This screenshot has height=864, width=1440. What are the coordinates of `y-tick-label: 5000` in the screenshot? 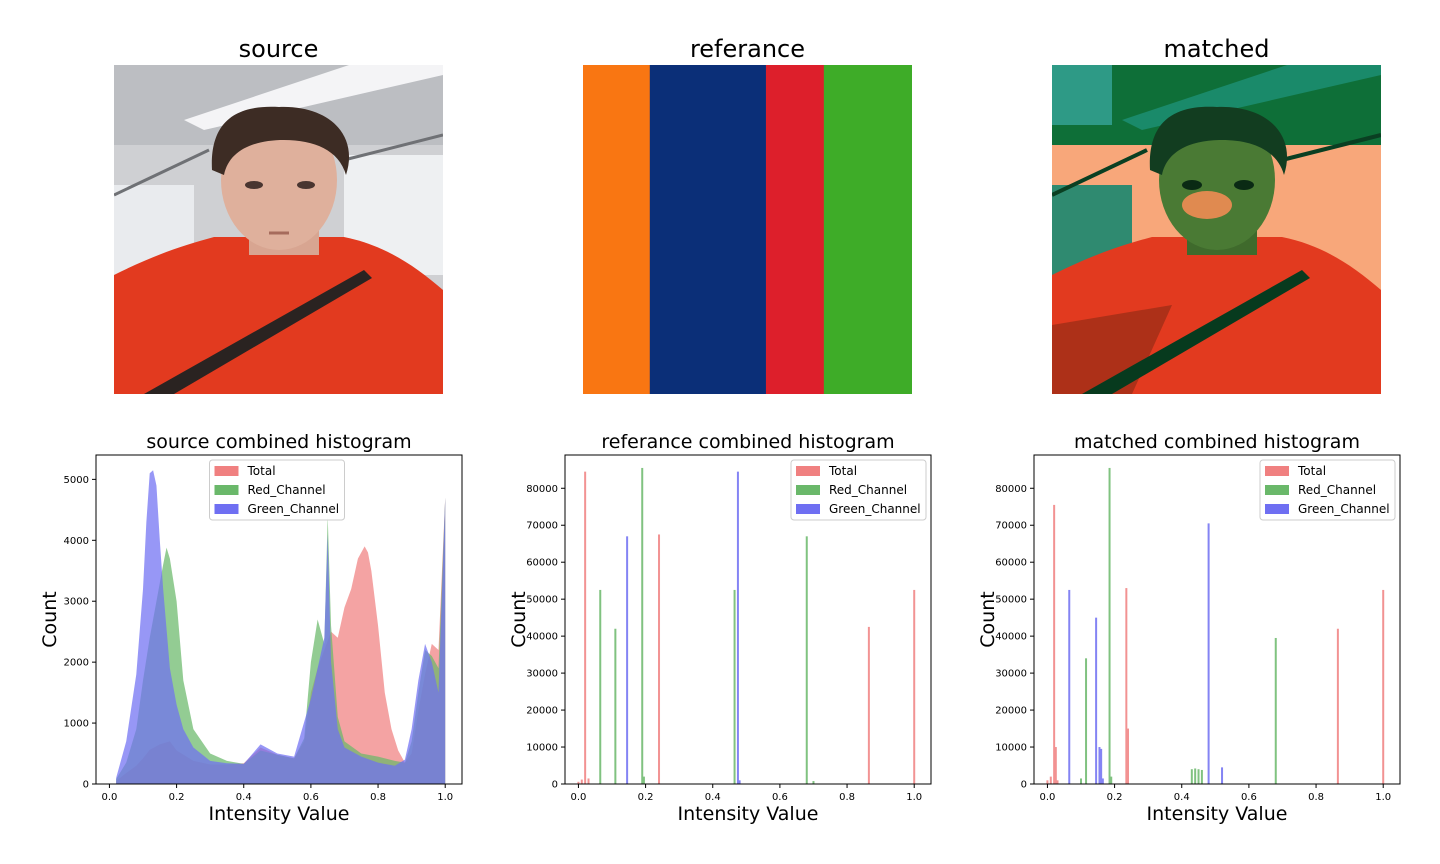 It's located at (76, 480).